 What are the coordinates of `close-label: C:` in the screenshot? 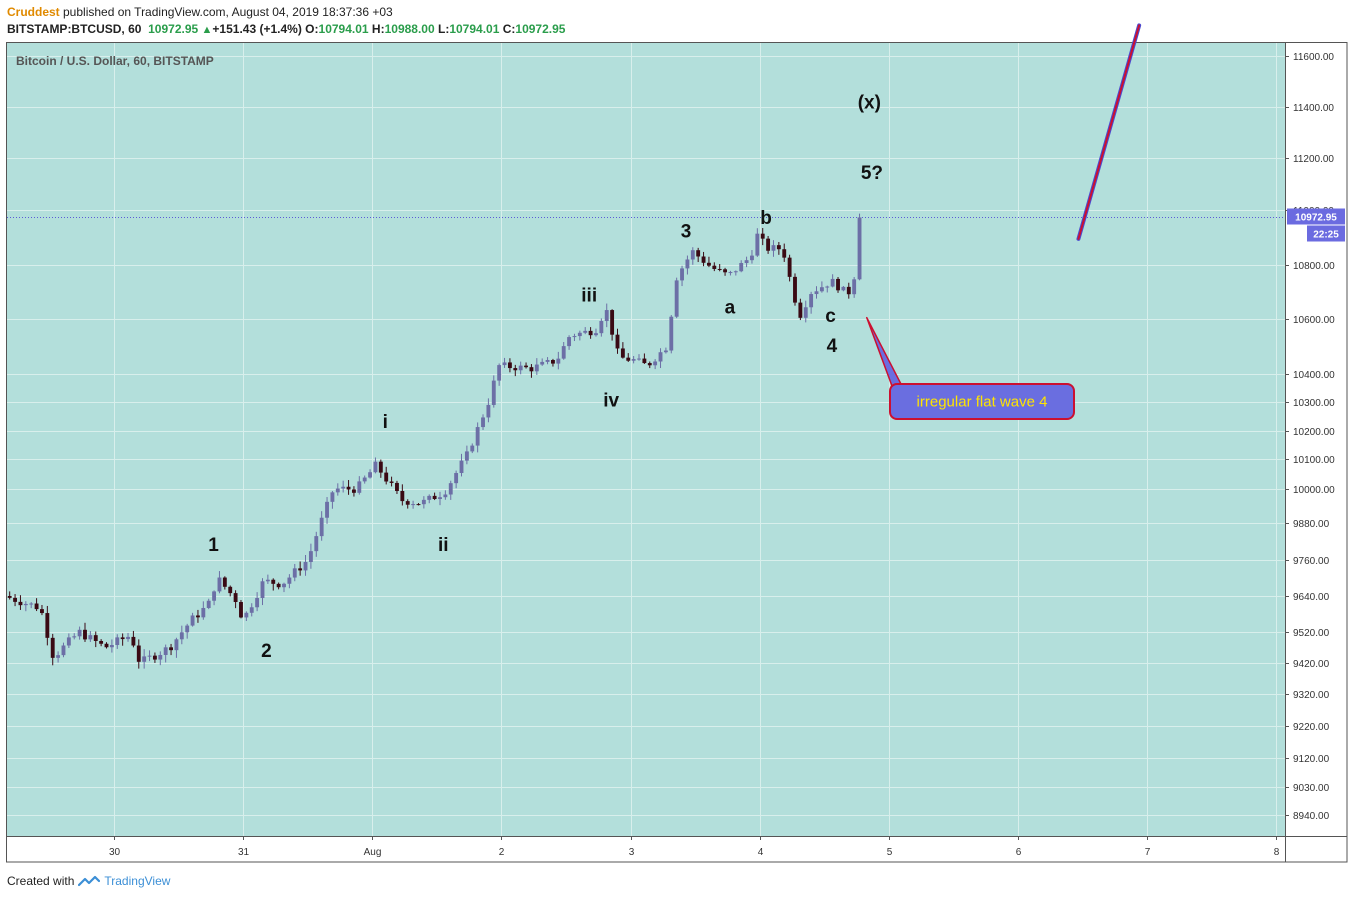 It's located at (509, 29).